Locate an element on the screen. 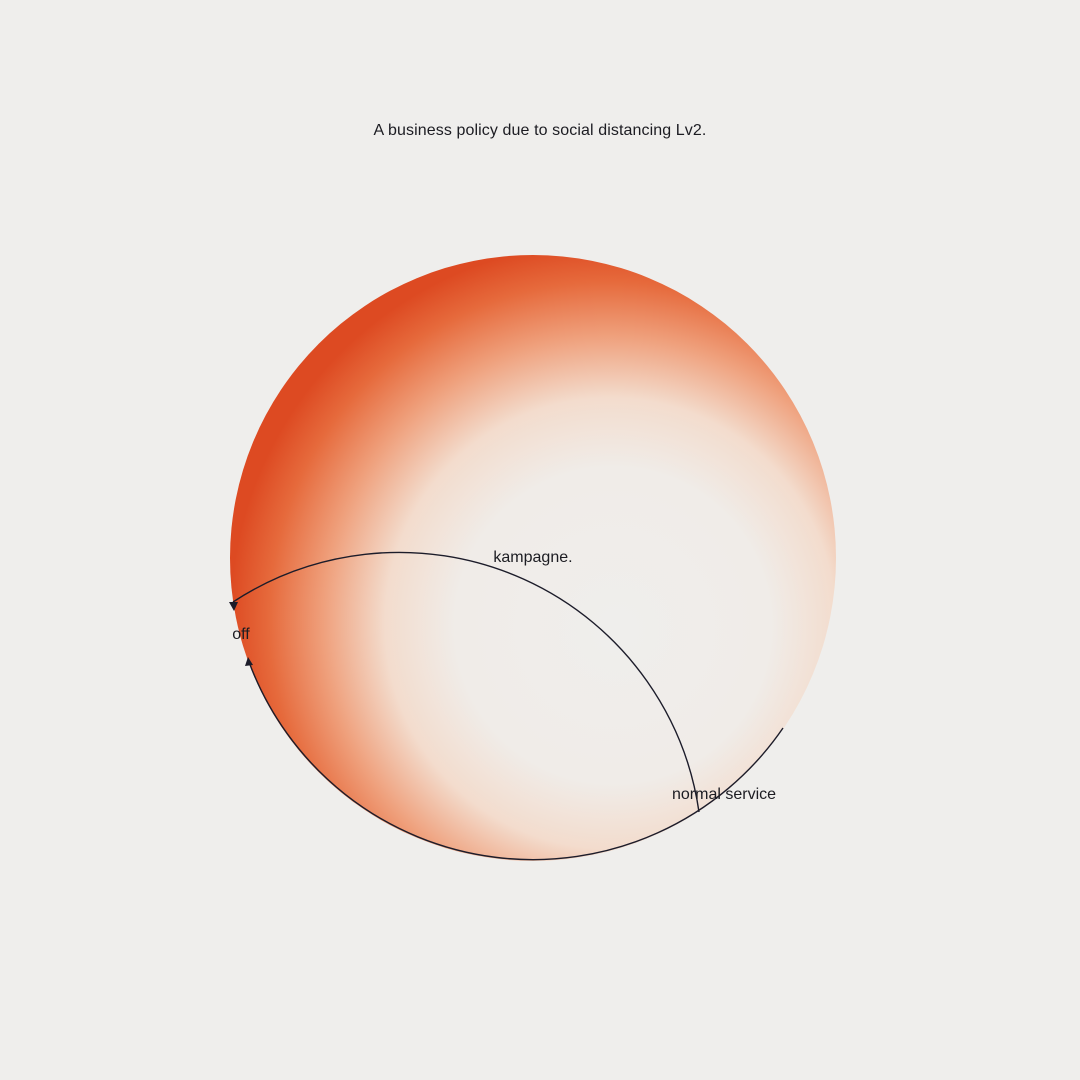 The height and width of the screenshot is (1080, 1080). off-label: off is located at coordinates (241, 634).